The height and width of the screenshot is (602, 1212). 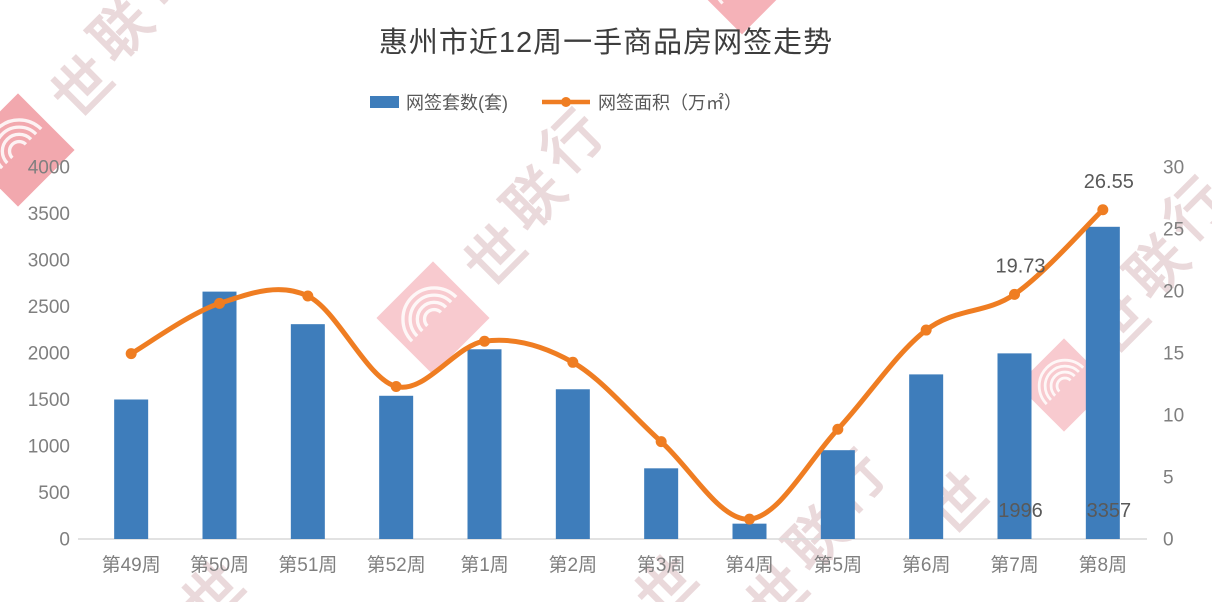 What do you see at coordinates (49, 354) in the screenshot?
I see `left-axis-tick-label: 2000` at bounding box center [49, 354].